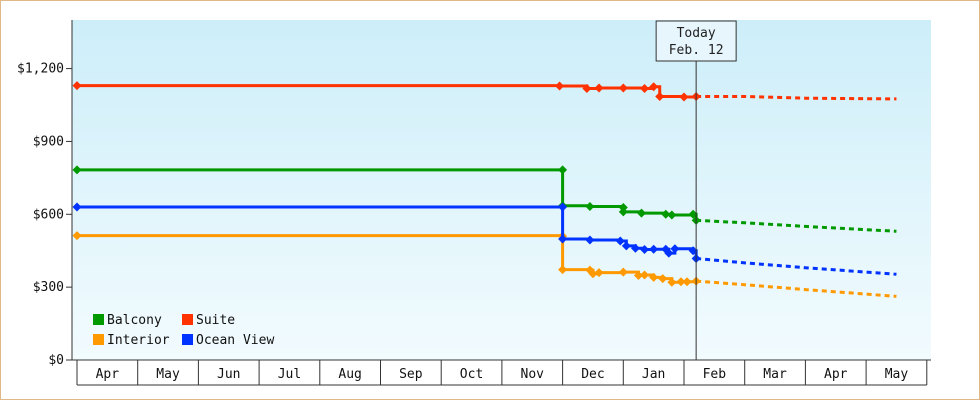  What do you see at coordinates (235, 340) in the screenshot?
I see `legend-label: Ocean View` at bounding box center [235, 340].